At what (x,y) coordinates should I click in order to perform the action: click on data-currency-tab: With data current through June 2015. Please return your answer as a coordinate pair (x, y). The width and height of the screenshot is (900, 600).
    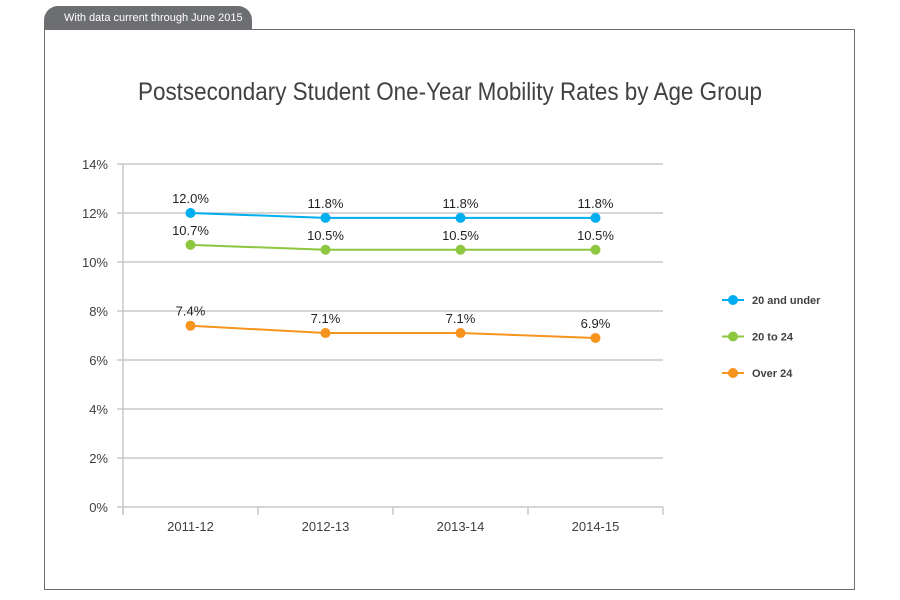
    Looking at the image, I should click on (148, 18).